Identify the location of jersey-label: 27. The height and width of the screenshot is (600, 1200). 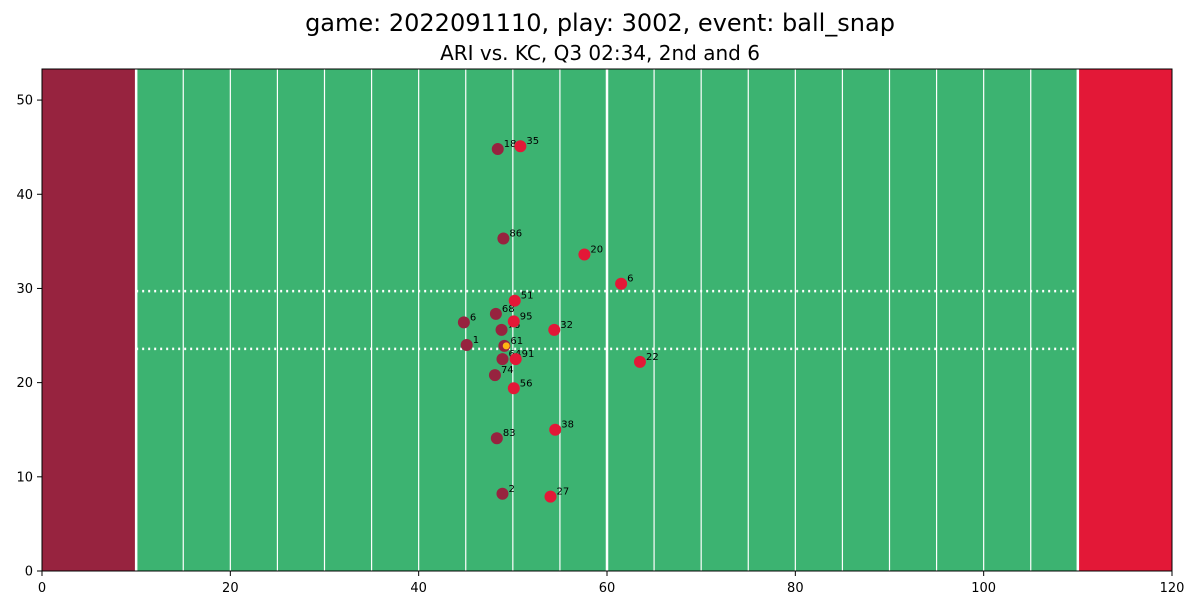
(563, 492).